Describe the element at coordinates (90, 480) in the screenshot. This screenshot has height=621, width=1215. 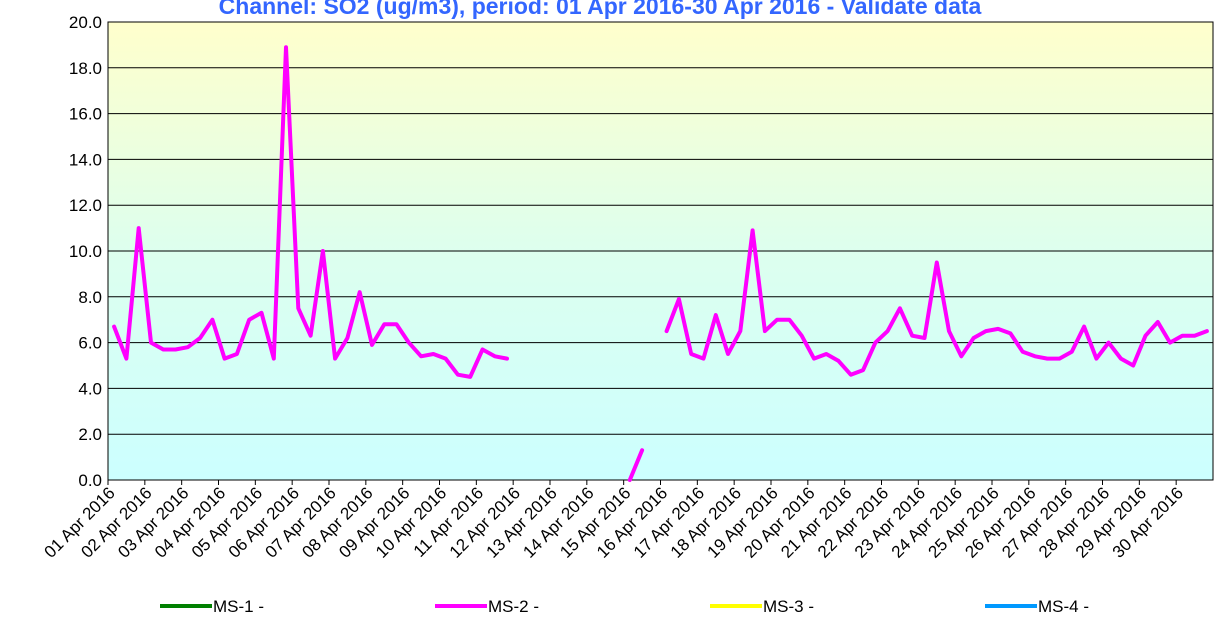
I see `y-tick-label: 0.0` at that location.